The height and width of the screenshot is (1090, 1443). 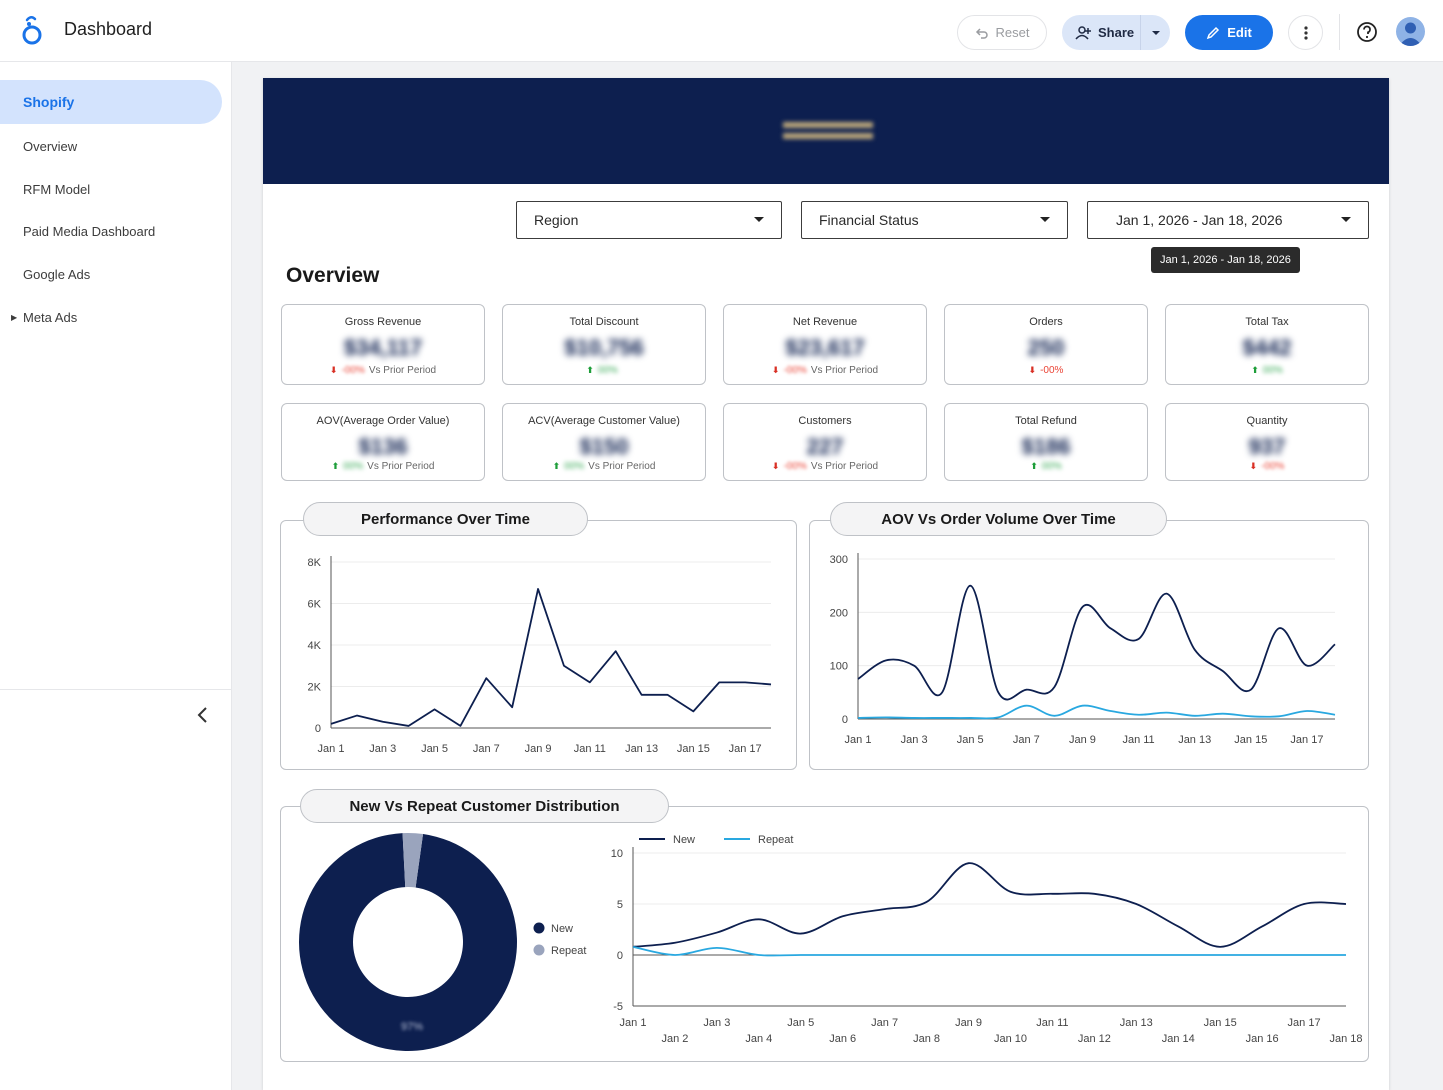 What do you see at coordinates (568, 951) in the screenshot?
I see `legend-label-repeat: Repeat` at bounding box center [568, 951].